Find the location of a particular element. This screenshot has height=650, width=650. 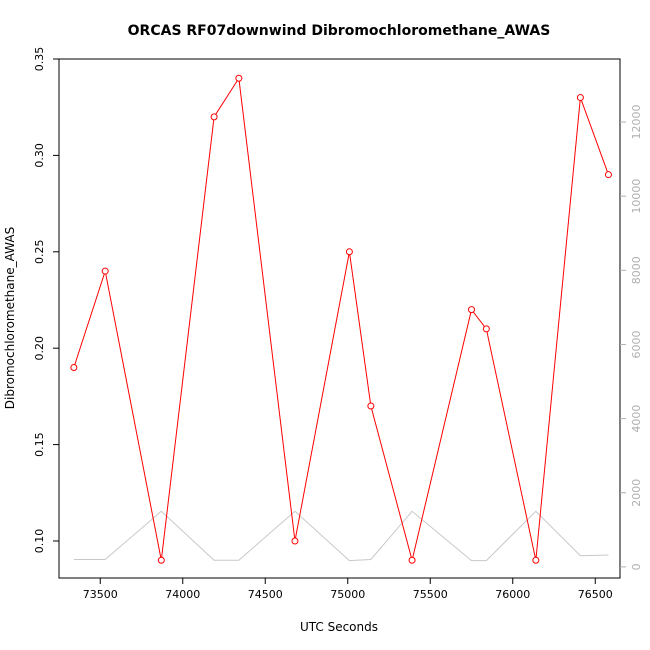

y-tick-label: 0.10 is located at coordinates (39, 541).